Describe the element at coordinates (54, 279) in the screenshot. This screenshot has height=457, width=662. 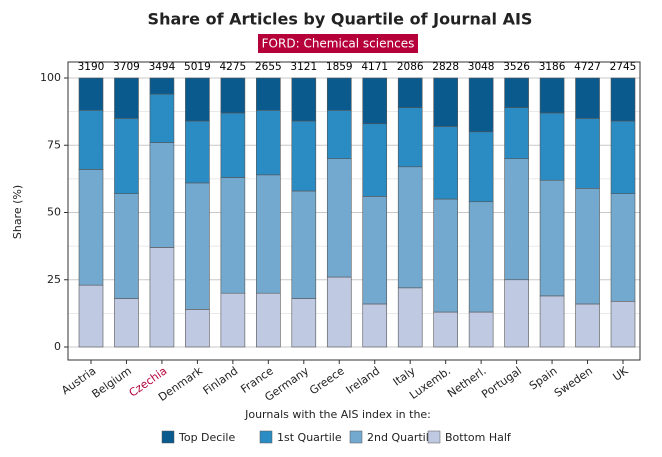
I see `y-tick-label: 25` at that location.